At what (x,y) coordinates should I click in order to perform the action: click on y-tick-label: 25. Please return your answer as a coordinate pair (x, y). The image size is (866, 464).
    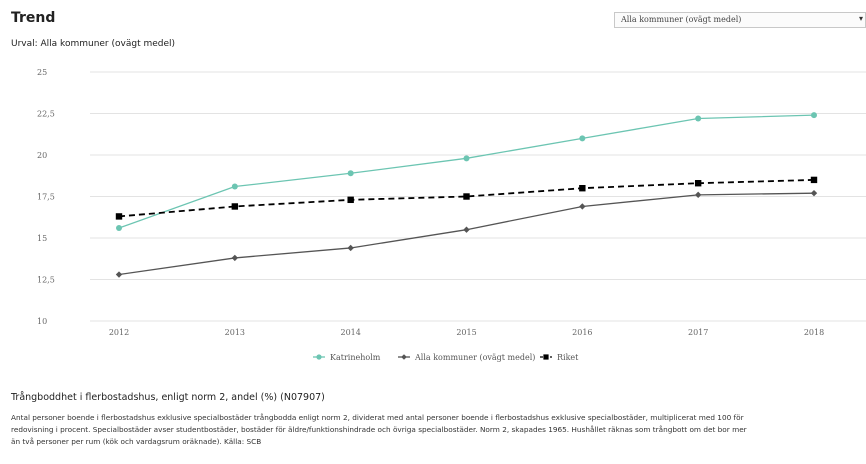
    Looking at the image, I should click on (42, 72).